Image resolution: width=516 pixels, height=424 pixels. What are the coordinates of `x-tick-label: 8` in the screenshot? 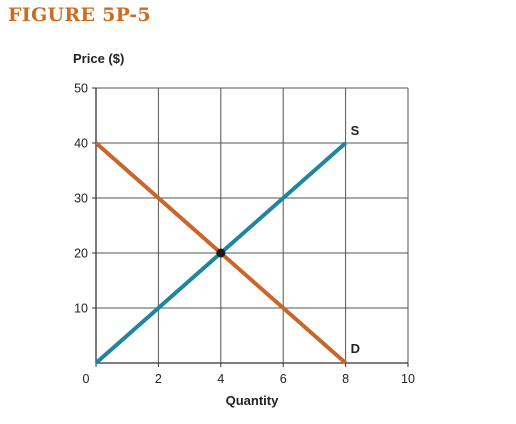 It's located at (345, 379).